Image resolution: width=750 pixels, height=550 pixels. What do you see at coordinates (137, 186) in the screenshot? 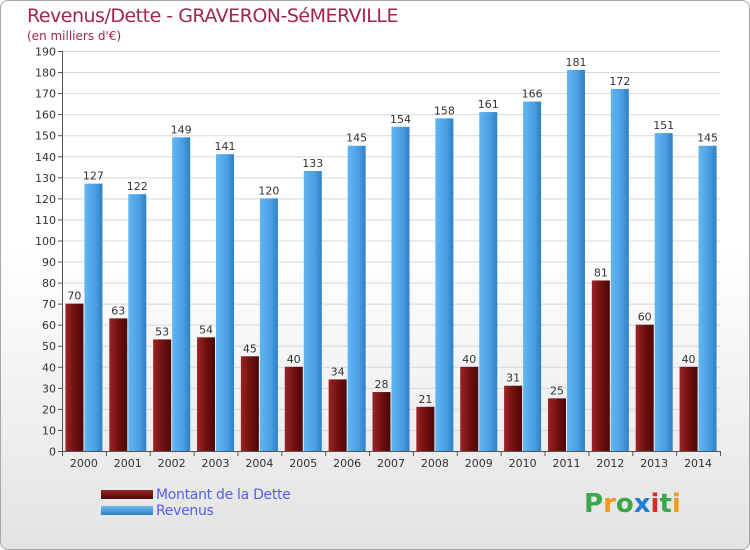
I see `data-label-revenus: 122` at bounding box center [137, 186].